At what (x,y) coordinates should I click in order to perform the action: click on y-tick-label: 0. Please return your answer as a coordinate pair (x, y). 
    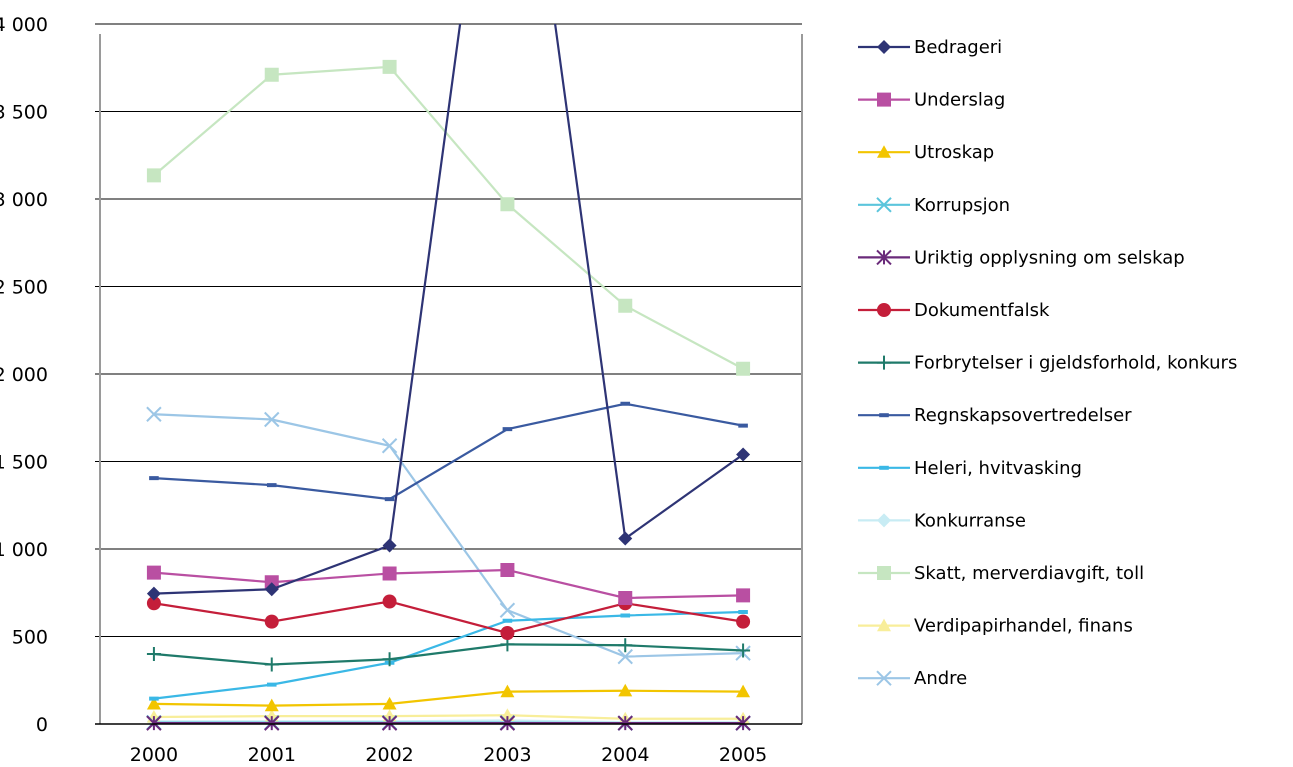
    Looking at the image, I should click on (42, 725).